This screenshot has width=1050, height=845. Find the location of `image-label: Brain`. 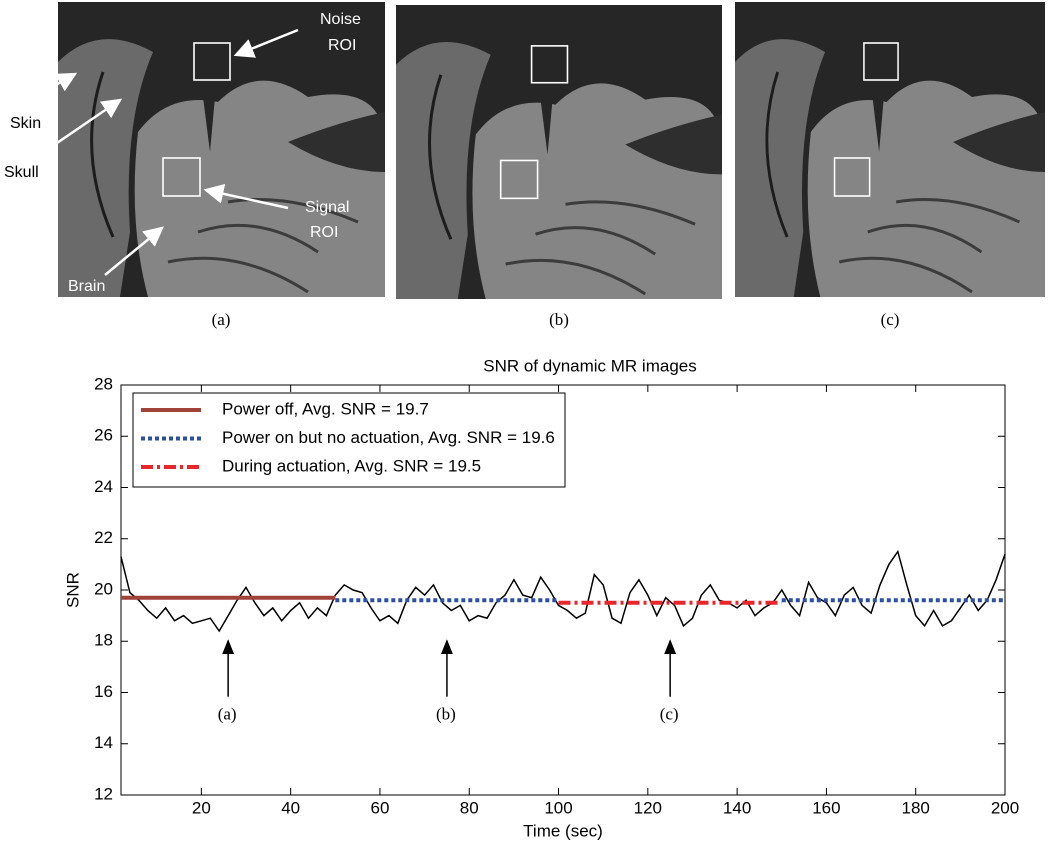

image-label: Brain is located at coordinates (86, 286).